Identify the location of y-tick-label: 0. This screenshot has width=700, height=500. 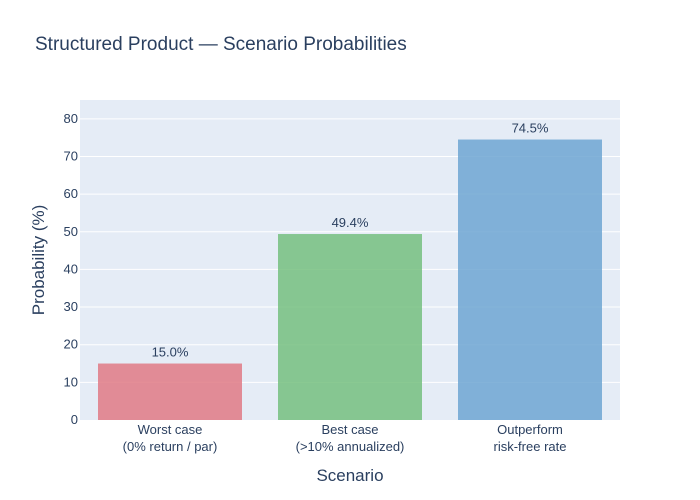
(74, 419).